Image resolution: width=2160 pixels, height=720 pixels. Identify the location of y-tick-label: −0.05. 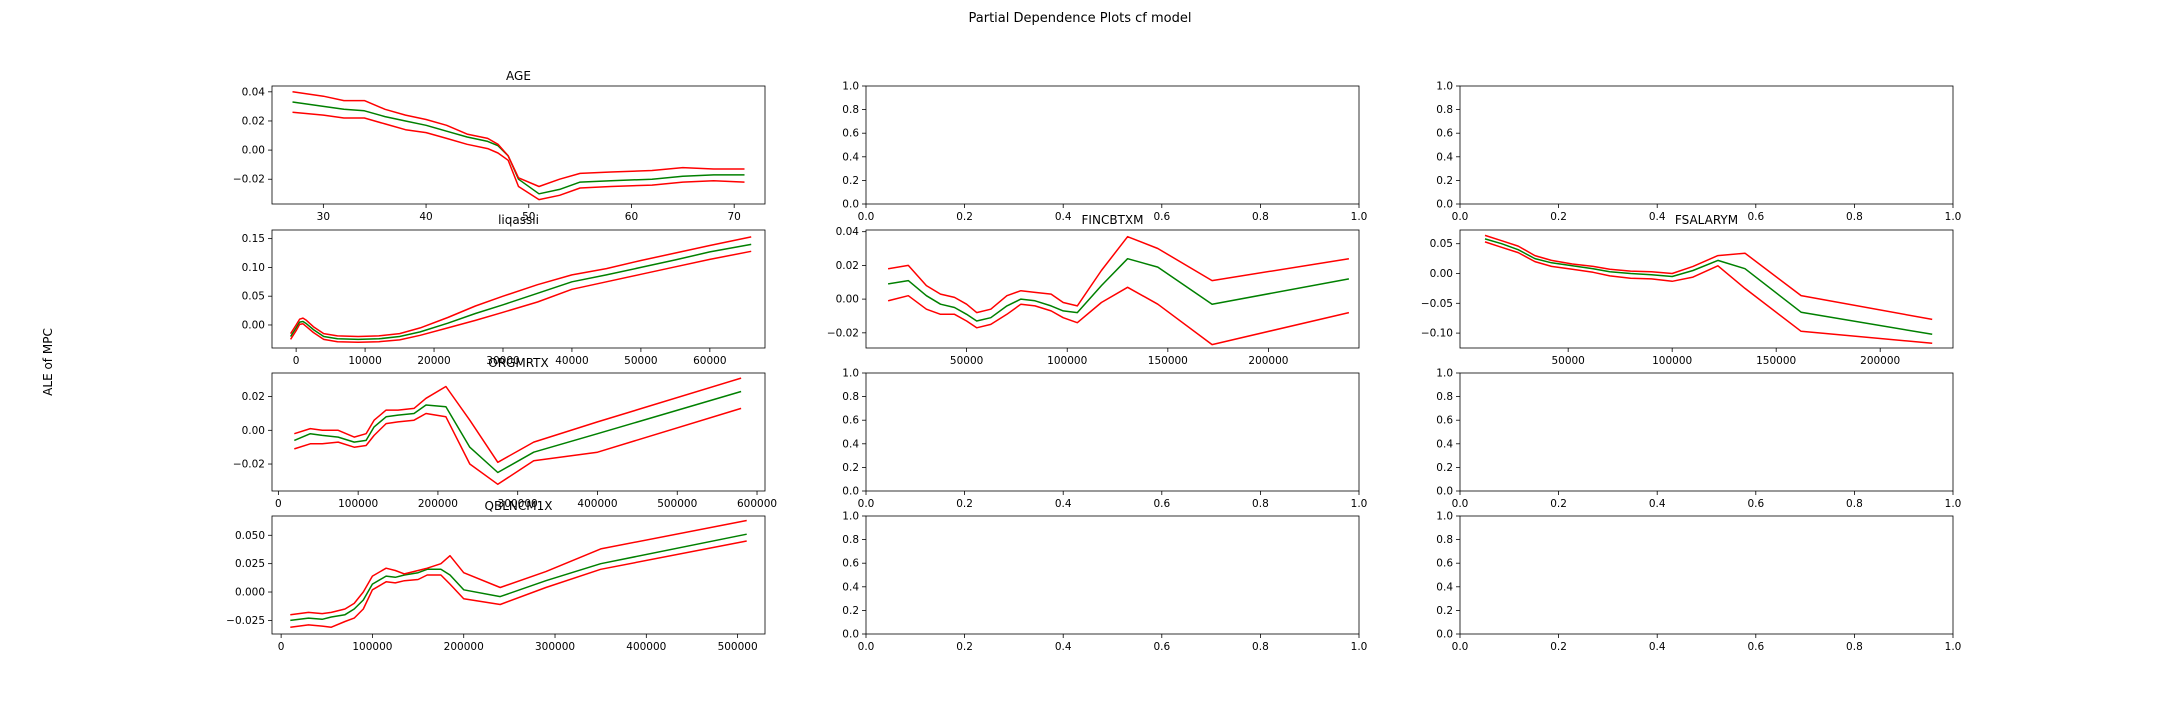
(1437, 304).